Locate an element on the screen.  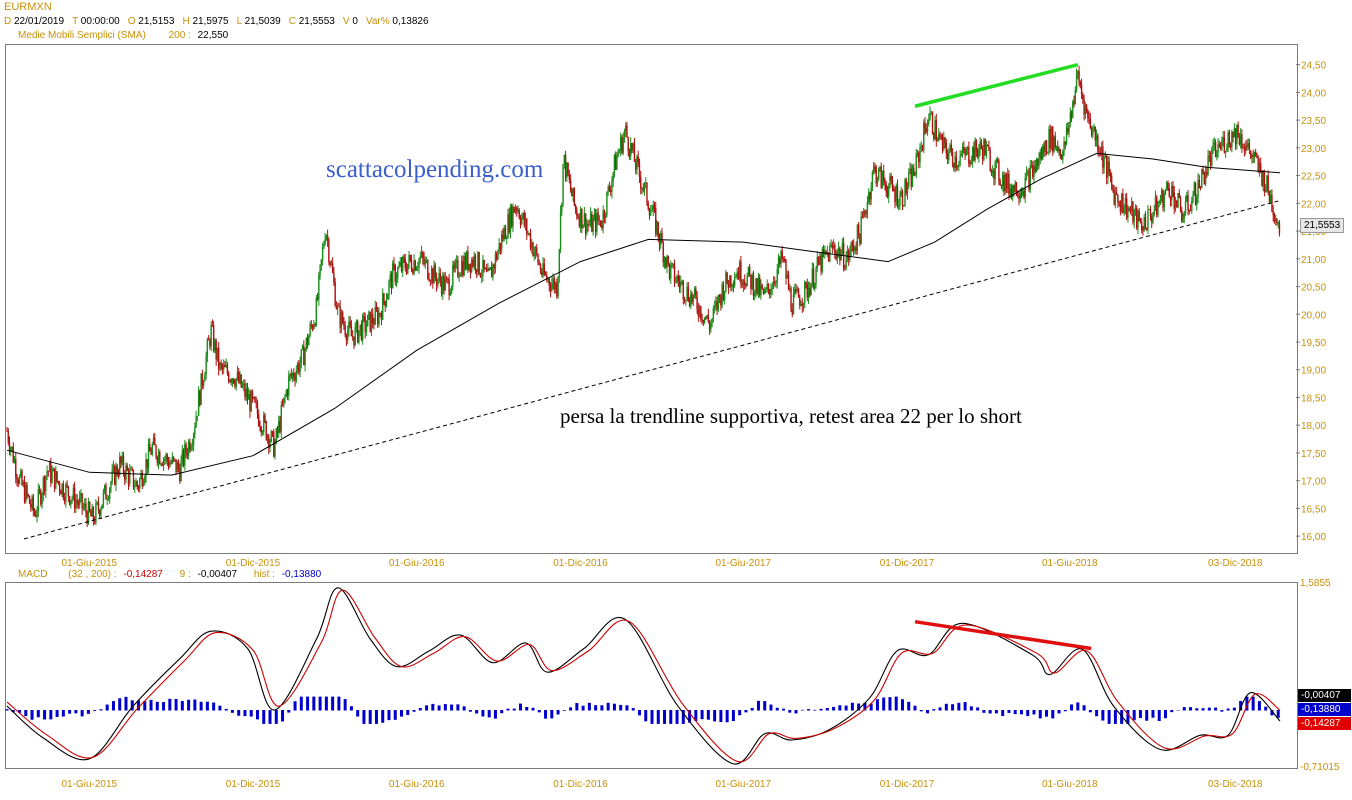
macd-x-tick-label: 01-Giu-2015 is located at coordinates (90, 784).